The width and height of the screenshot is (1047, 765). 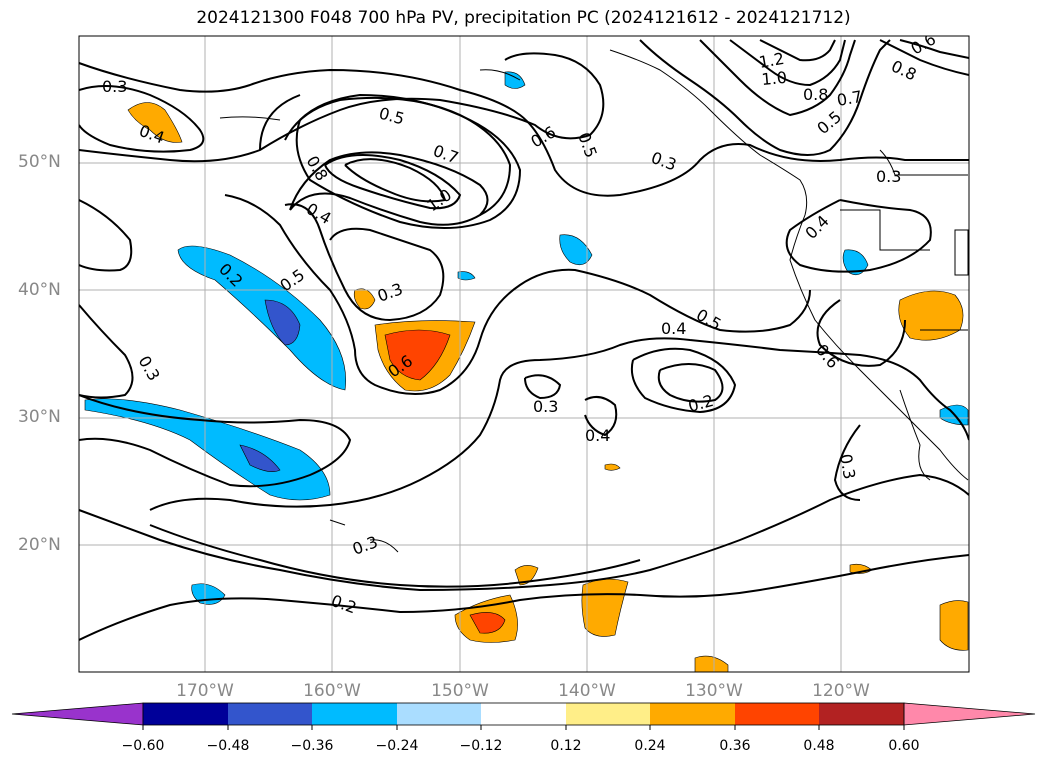 What do you see at coordinates (39, 162) in the screenshot?
I see `lat-label: 50°N` at bounding box center [39, 162].